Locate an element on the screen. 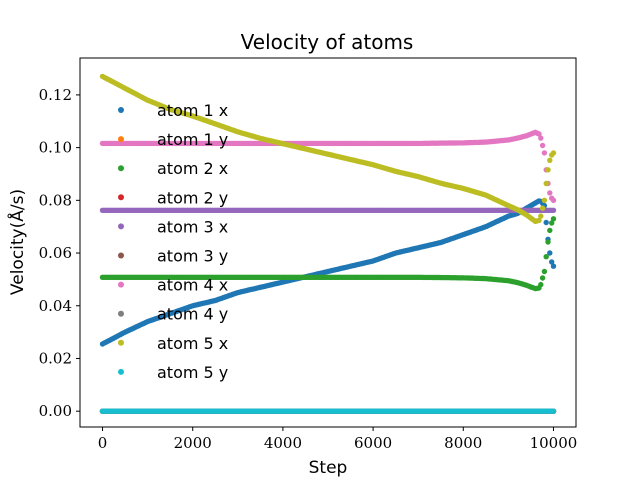 The image size is (640, 480). series-atom-3-x is located at coordinates (328, 210).